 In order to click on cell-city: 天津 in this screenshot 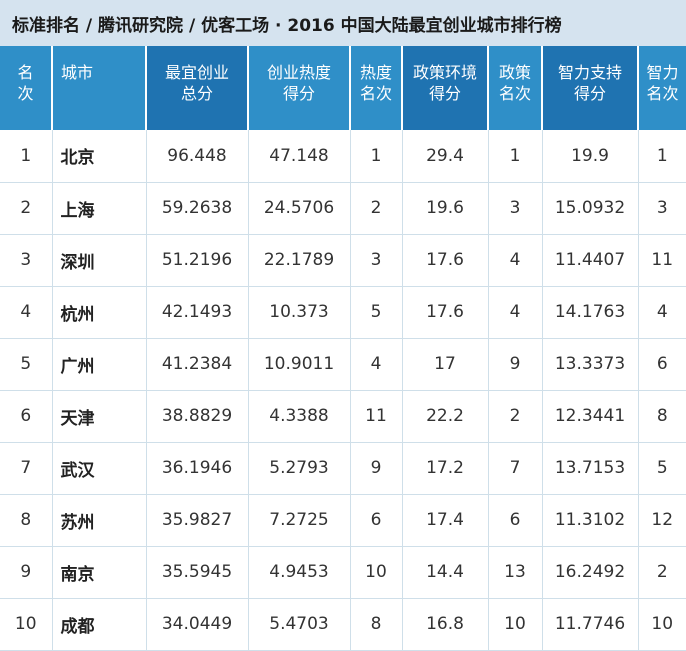, I will do `click(99, 416)`.